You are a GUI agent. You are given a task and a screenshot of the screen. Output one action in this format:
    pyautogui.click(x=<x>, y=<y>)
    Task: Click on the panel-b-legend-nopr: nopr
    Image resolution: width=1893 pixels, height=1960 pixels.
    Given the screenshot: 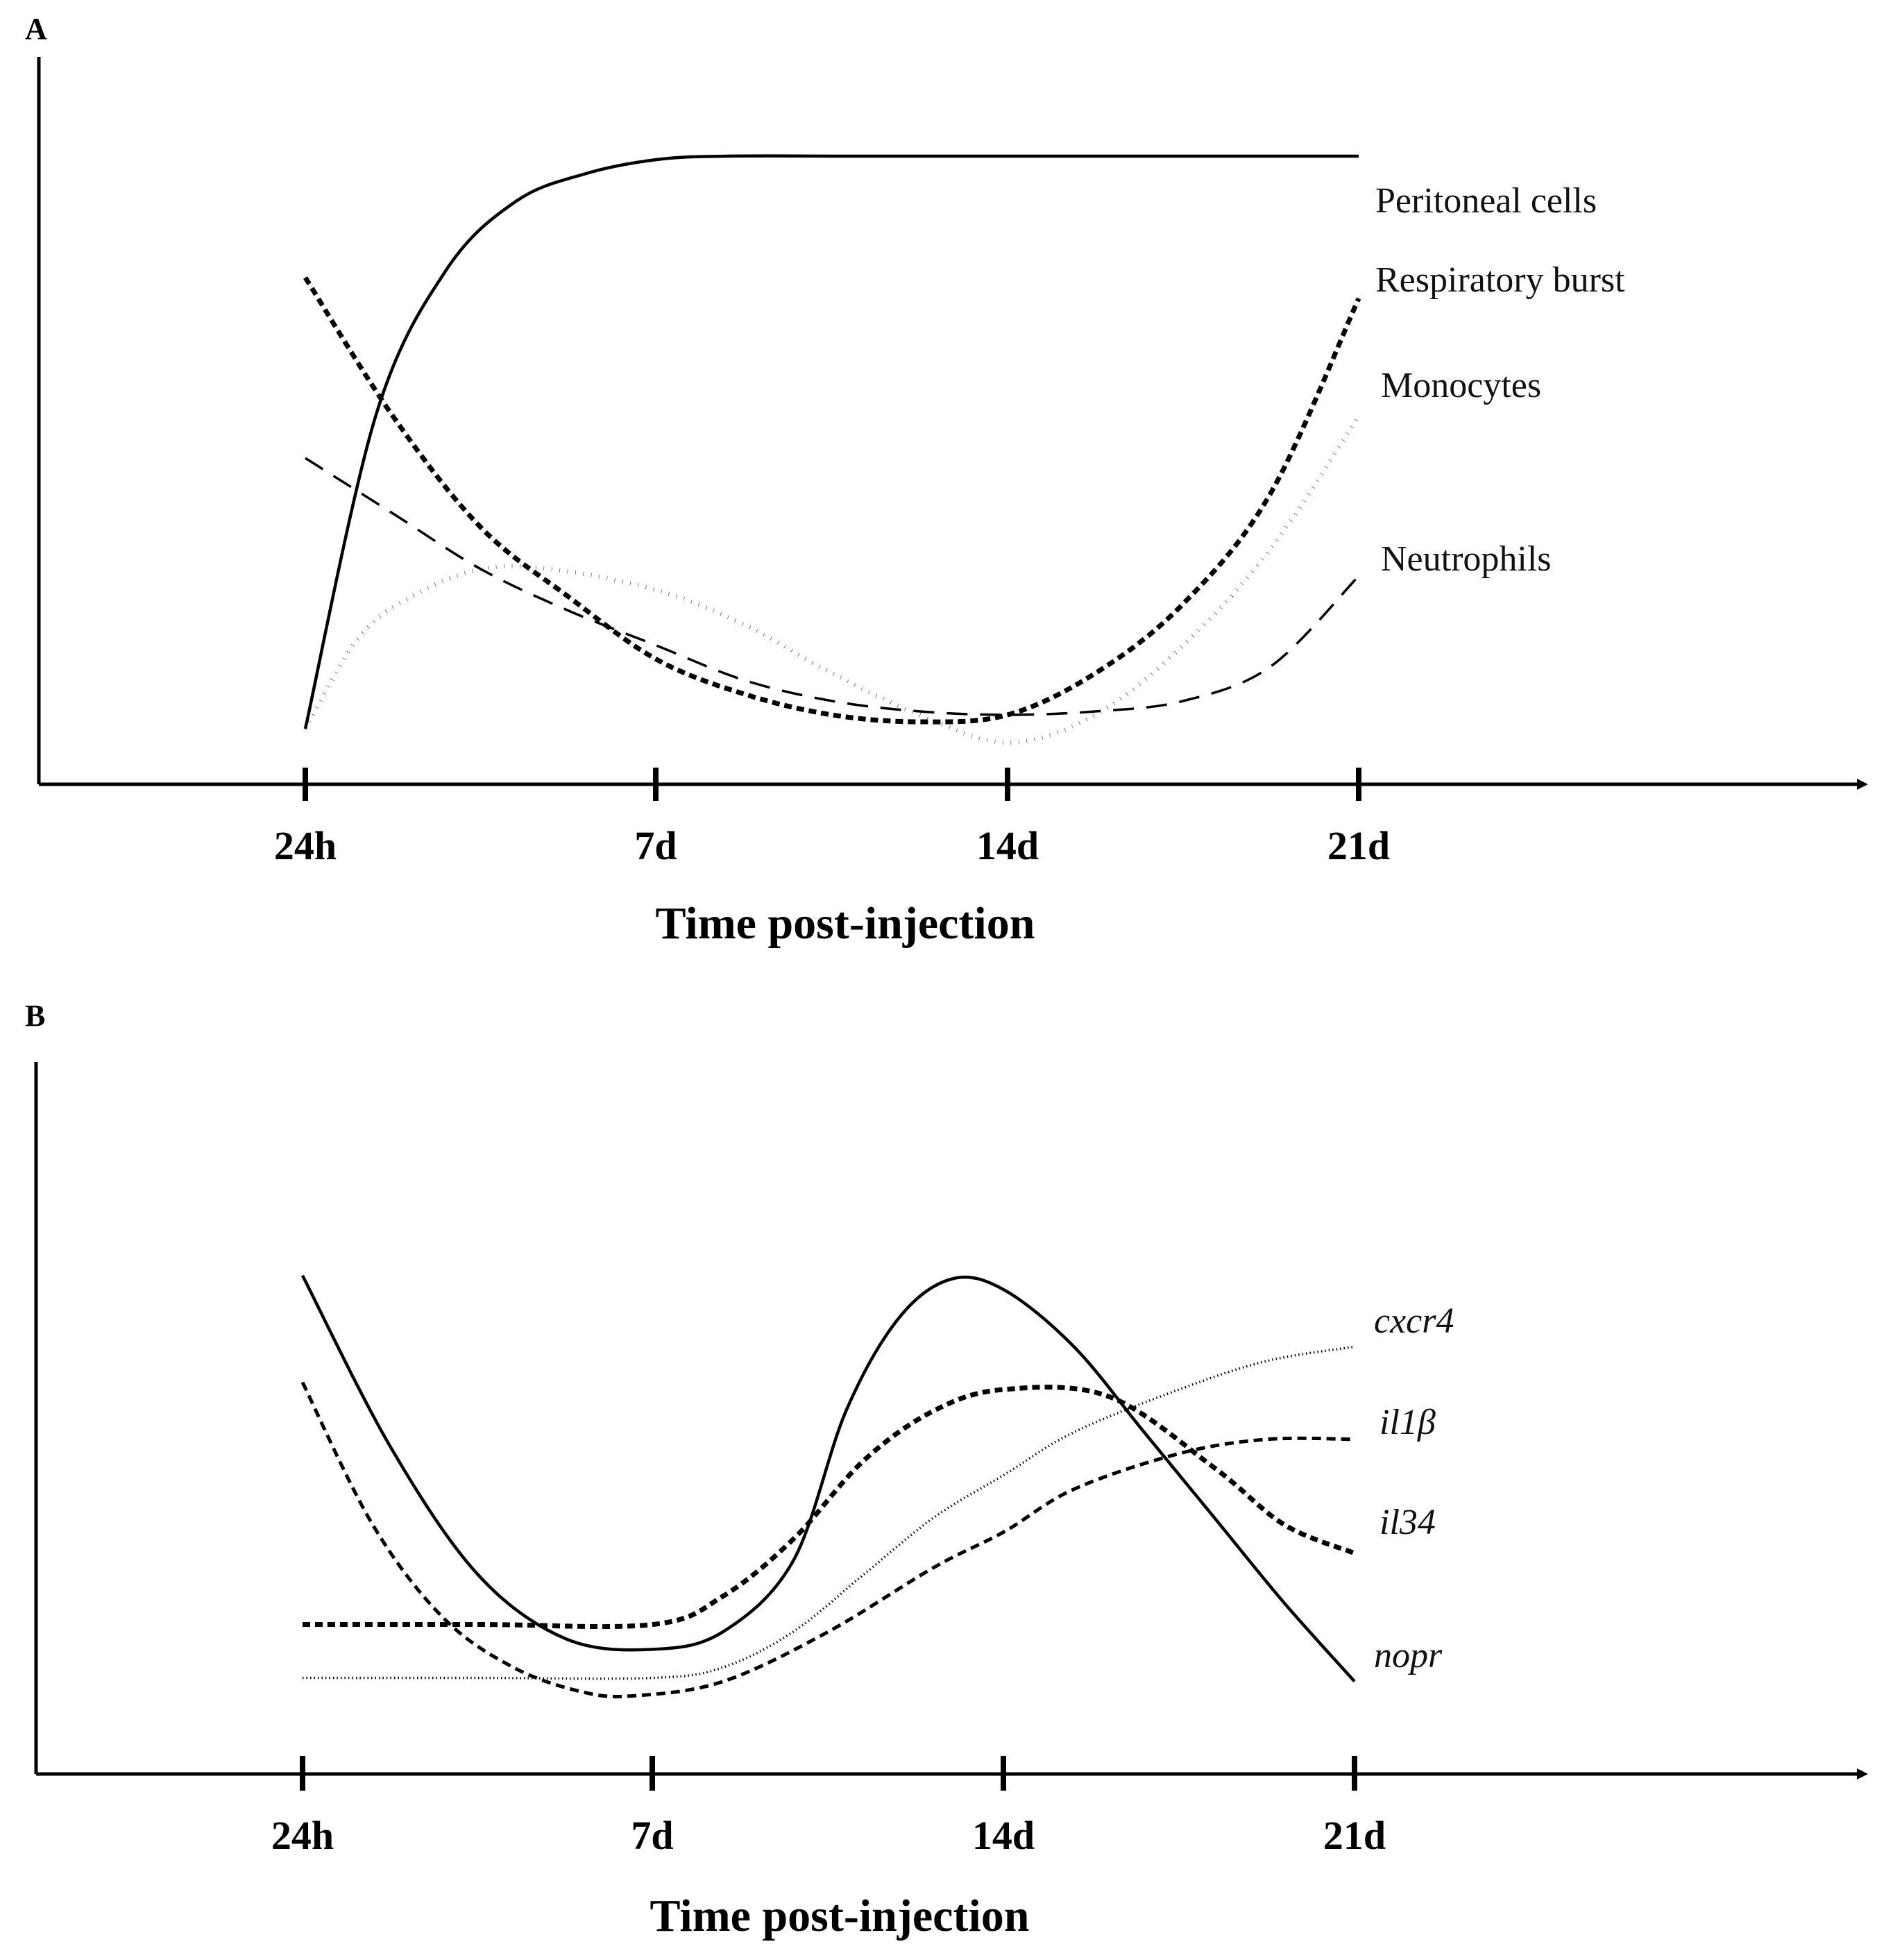 What is the action you would take?
    pyautogui.click(x=1408, y=1656)
    